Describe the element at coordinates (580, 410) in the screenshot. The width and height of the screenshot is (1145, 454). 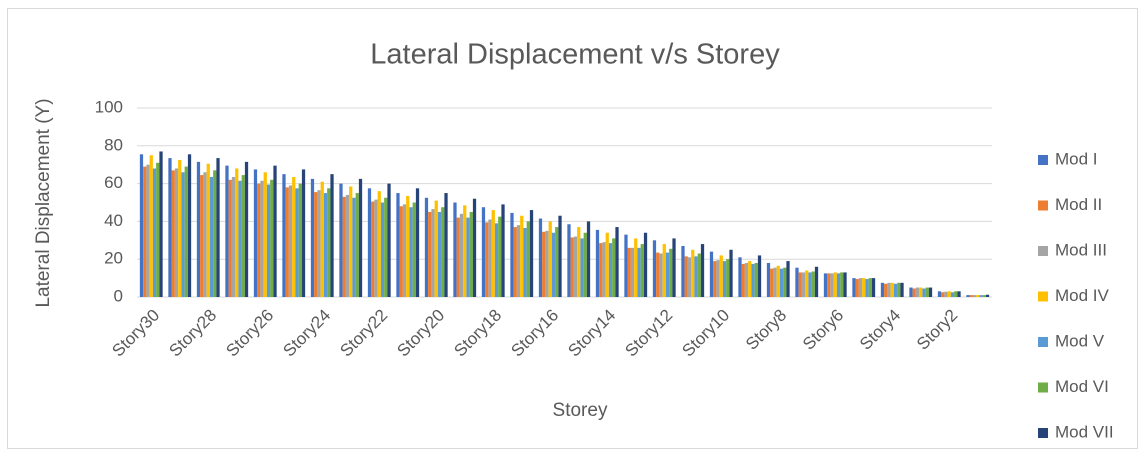
I see `x-axis-label: Storey` at that location.